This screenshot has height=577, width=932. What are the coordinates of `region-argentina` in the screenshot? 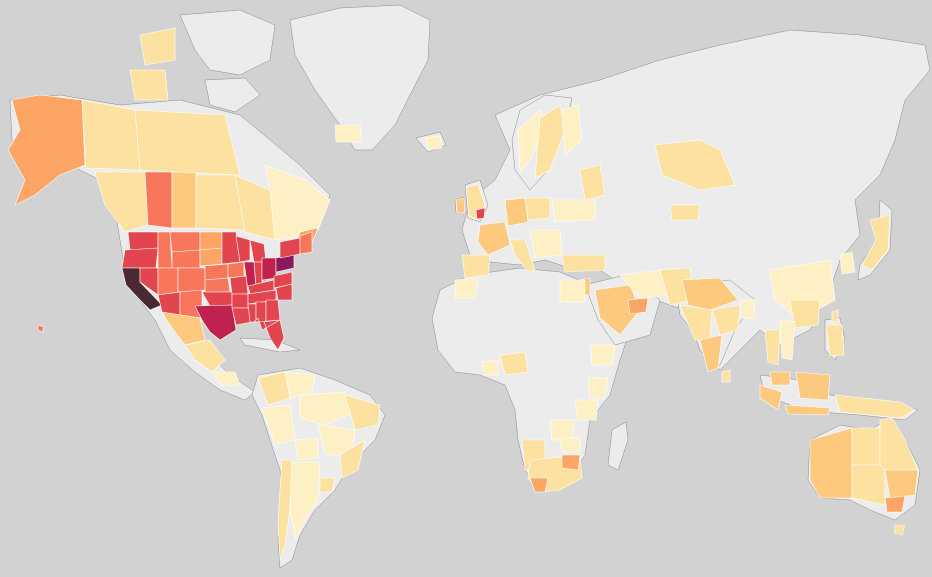 It's located at (305, 501).